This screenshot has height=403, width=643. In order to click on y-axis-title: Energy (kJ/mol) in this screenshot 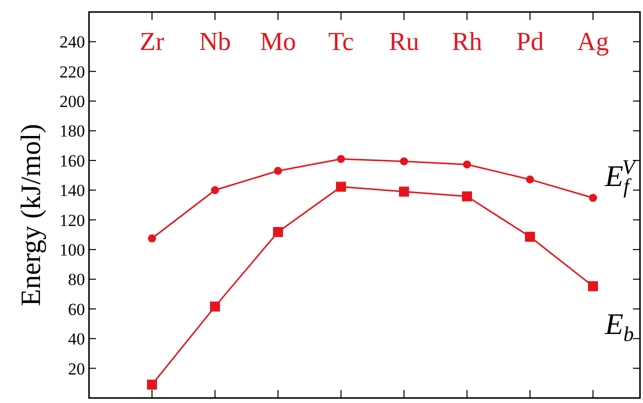, I will do `click(31, 215)`.